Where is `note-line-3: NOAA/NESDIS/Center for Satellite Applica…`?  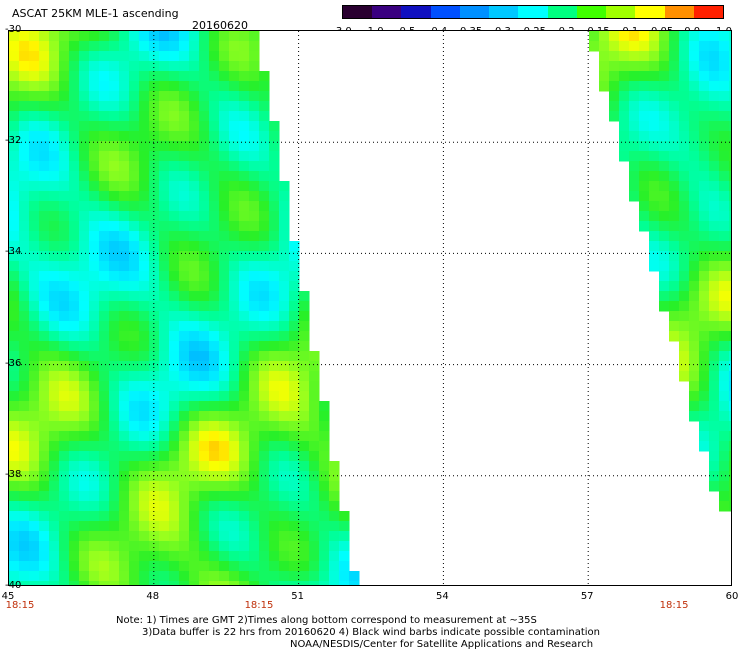 note-line-3: NOAA/NESDIS/Center for Satellite Applica… is located at coordinates (442, 644).